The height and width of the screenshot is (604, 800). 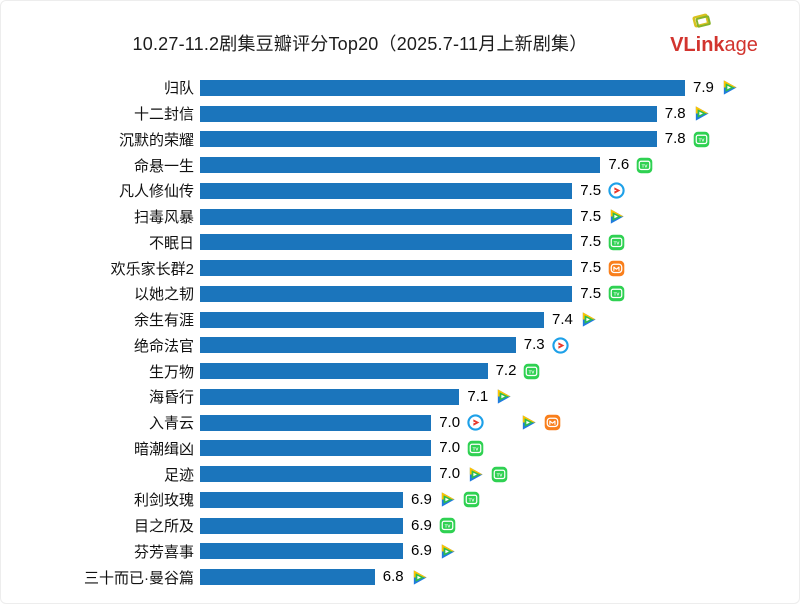 What do you see at coordinates (171, 372) in the screenshot?
I see `drama-title-label: 生万物` at bounding box center [171, 372].